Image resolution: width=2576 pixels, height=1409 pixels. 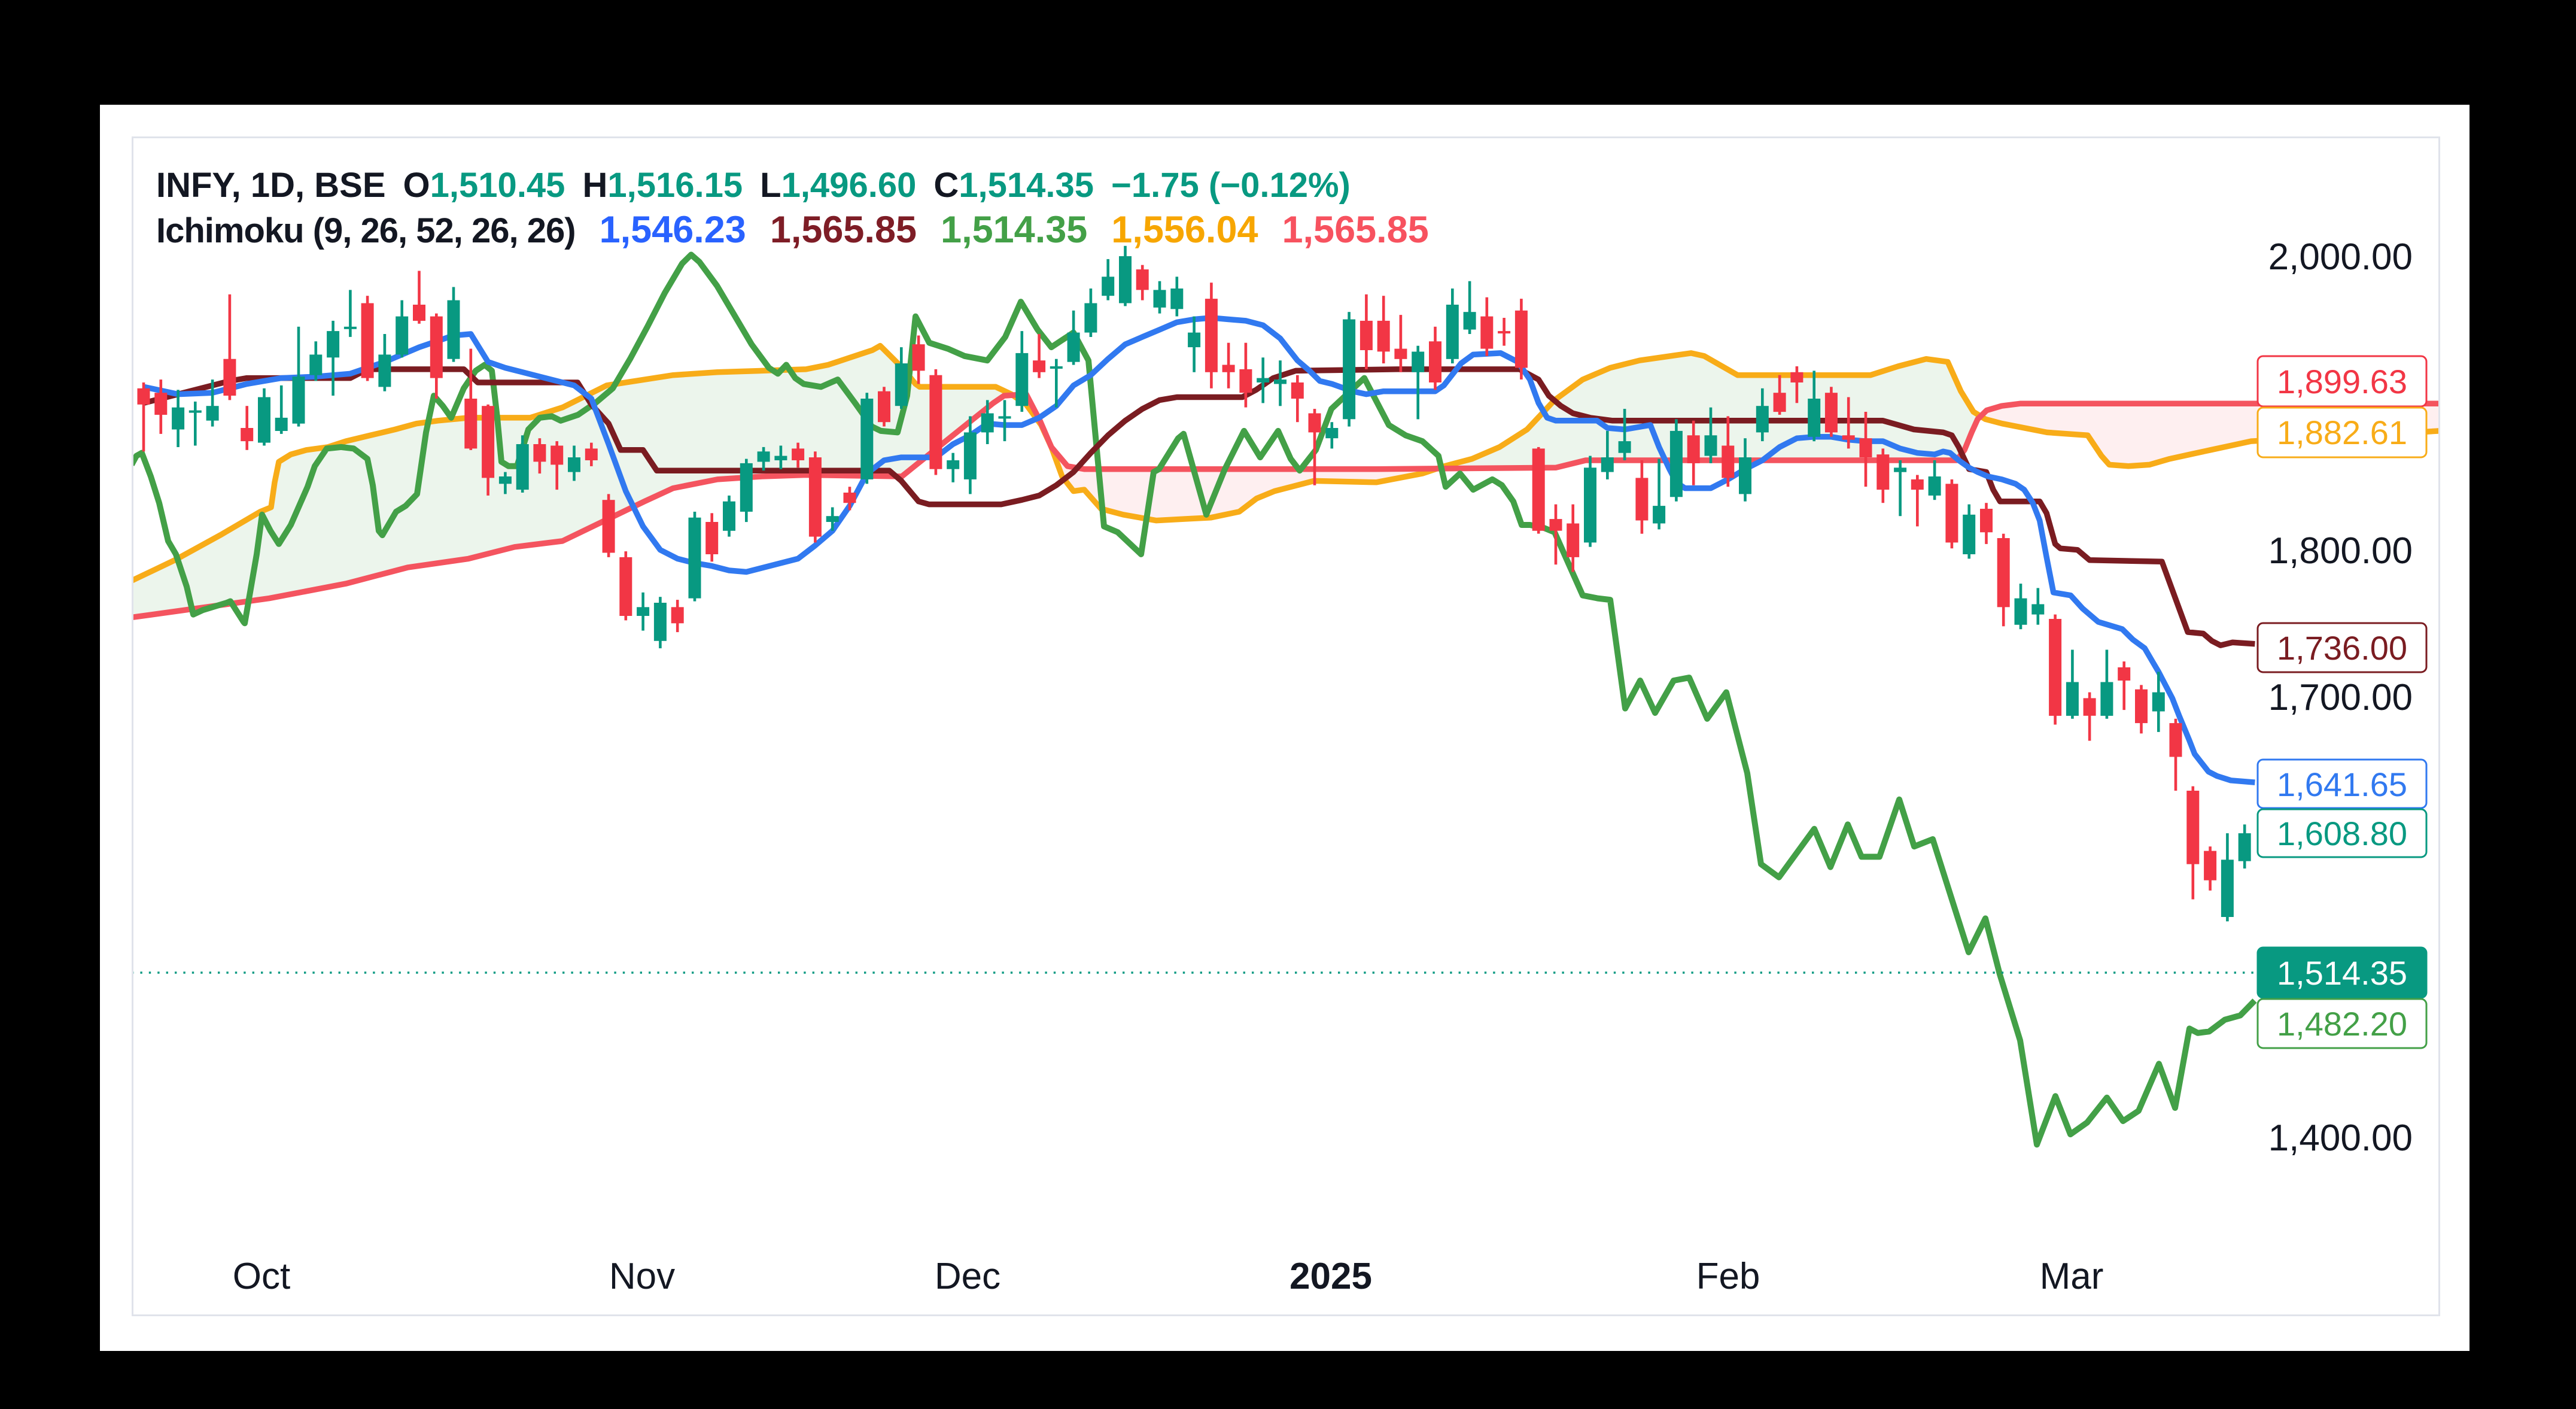 I want to click on svg-text: 2025, so click(x=1331, y=1276).